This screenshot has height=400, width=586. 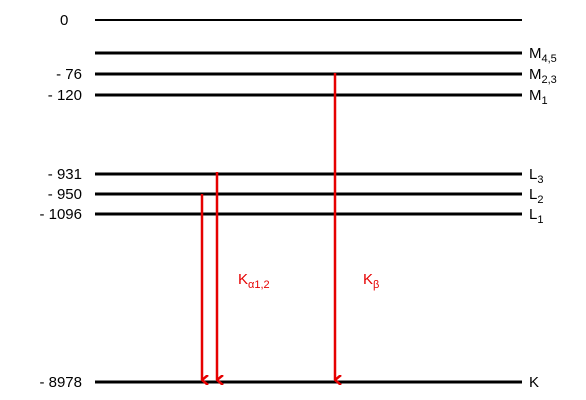 What do you see at coordinates (536, 176) in the screenshot?
I see `shell-label-l3: L3` at bounding box center [536, 176].